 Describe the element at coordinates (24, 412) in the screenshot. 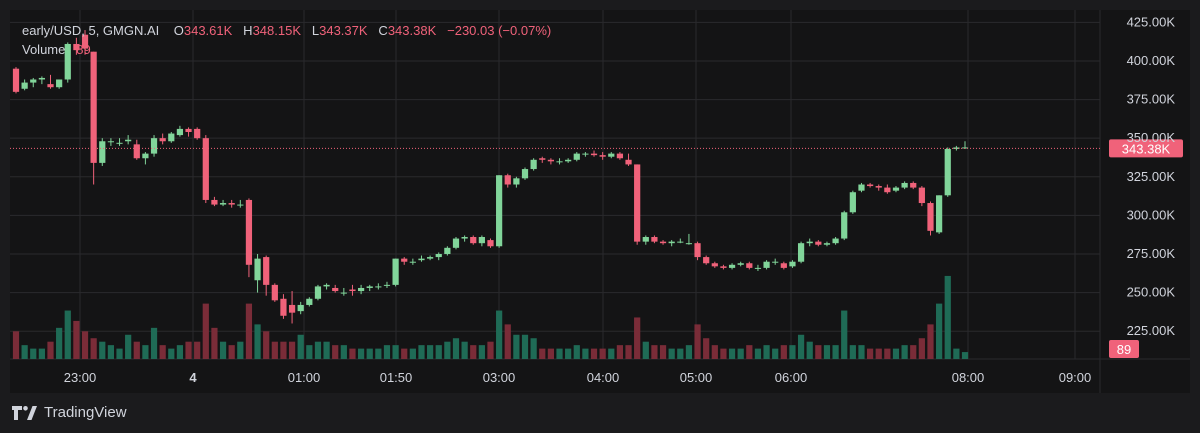

I see `tradingview-icon` at that location.